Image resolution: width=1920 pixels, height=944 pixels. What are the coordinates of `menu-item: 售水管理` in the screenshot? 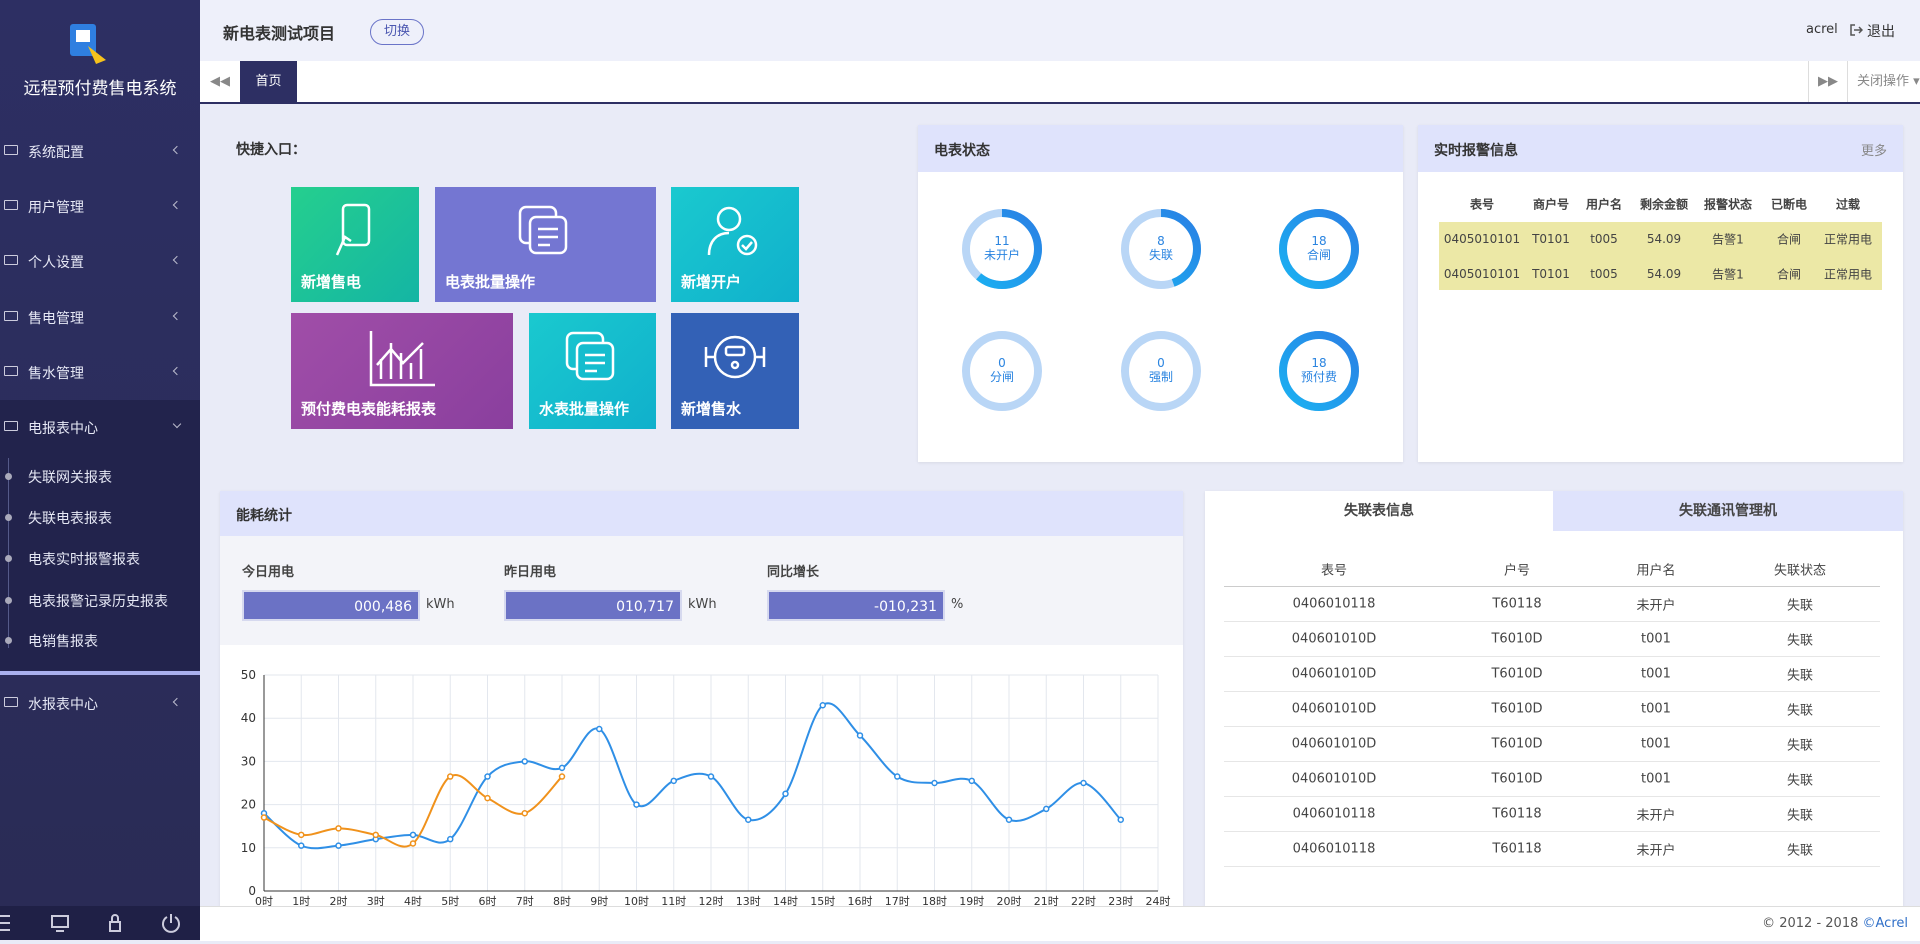 It's located at (100, 372).